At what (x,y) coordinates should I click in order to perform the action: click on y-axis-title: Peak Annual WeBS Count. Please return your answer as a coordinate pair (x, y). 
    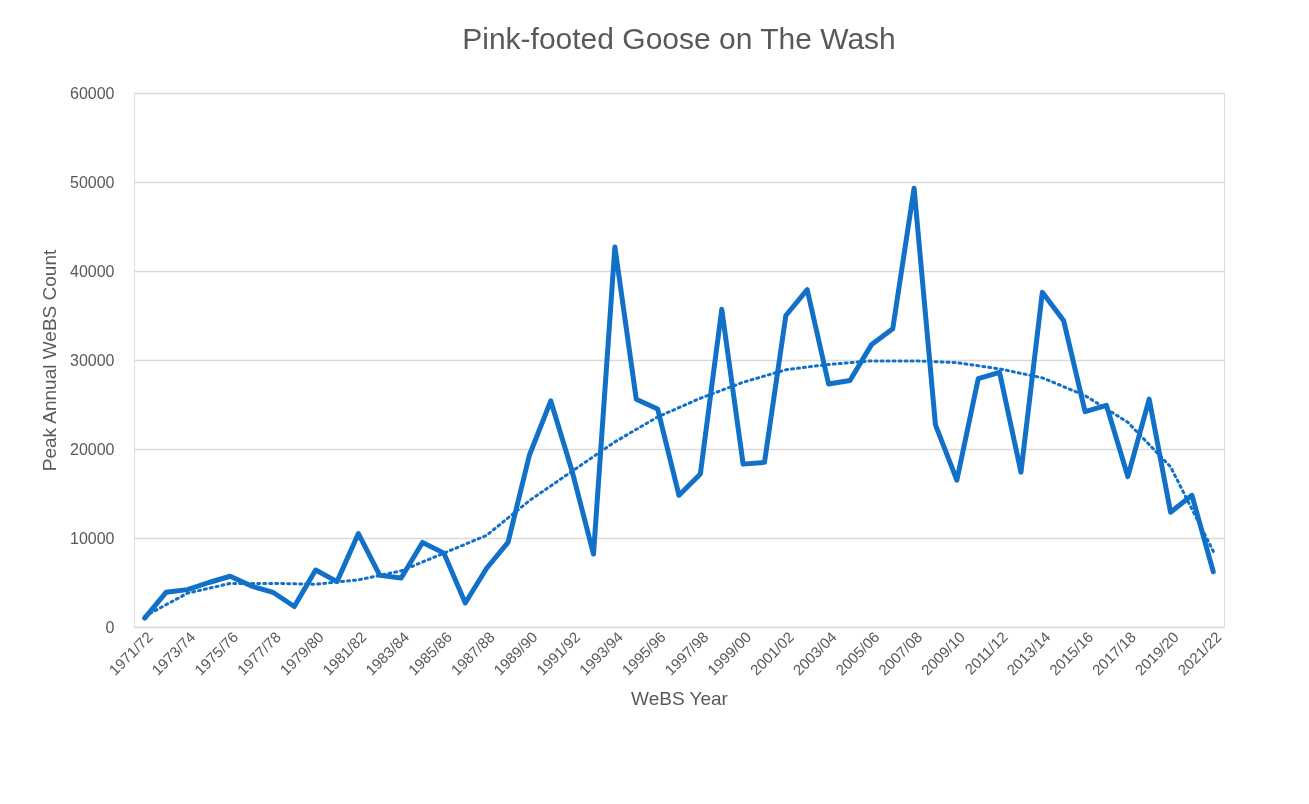
    Looking at the image, I should click on (50, 360).